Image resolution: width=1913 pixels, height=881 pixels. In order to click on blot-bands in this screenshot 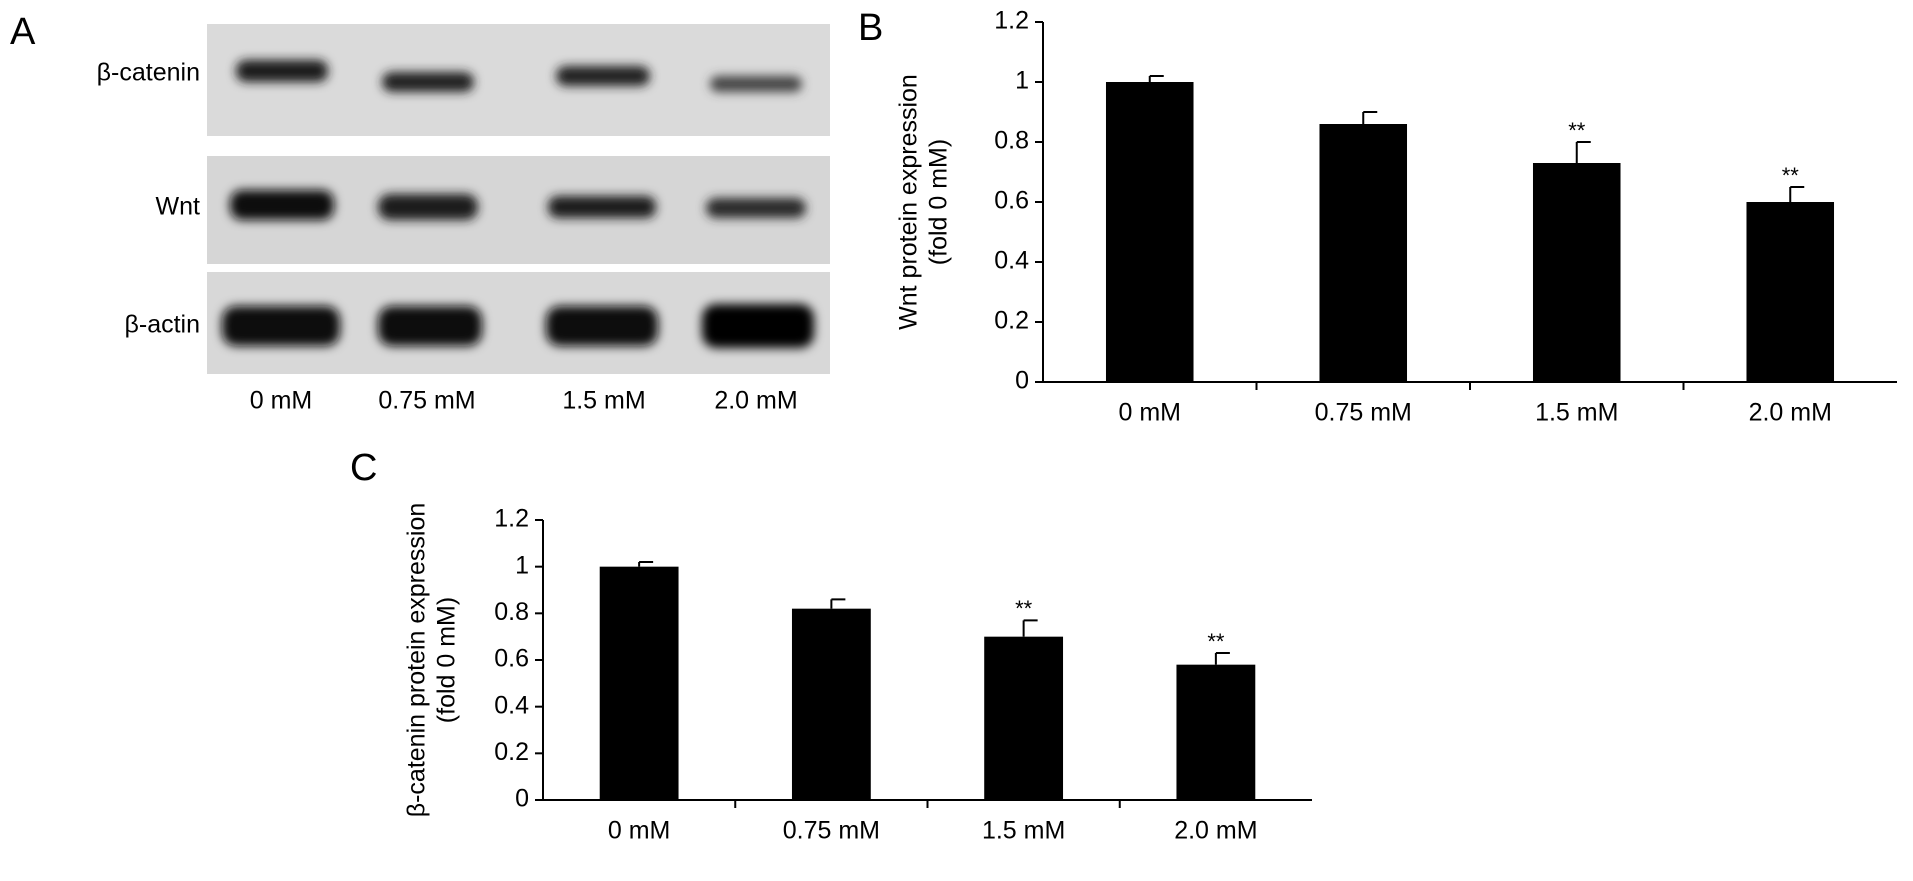, I will do `click(518, 204)`.